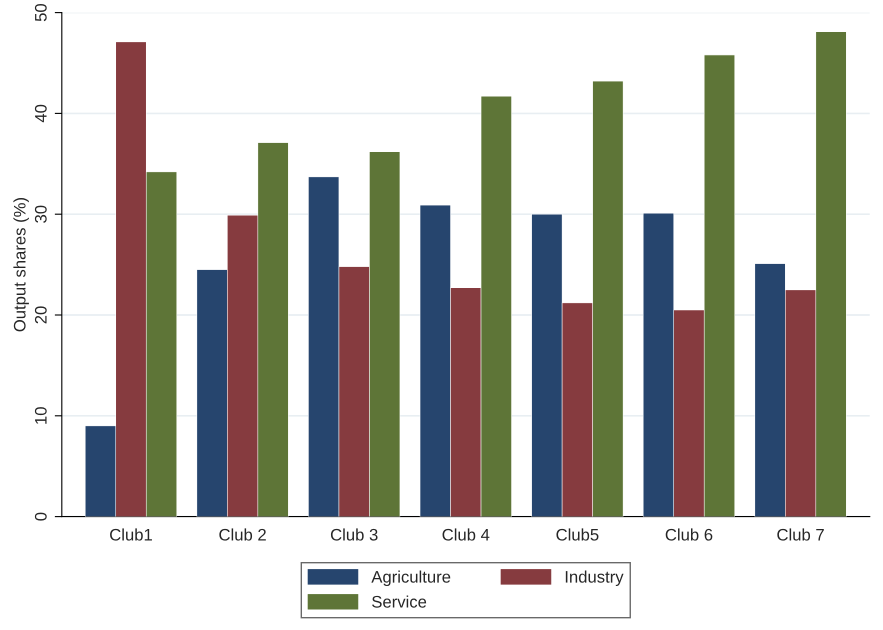 The width and height of the screenshot is (883, 630). I want to click on y-tick-label: 40, so click(40, 113).